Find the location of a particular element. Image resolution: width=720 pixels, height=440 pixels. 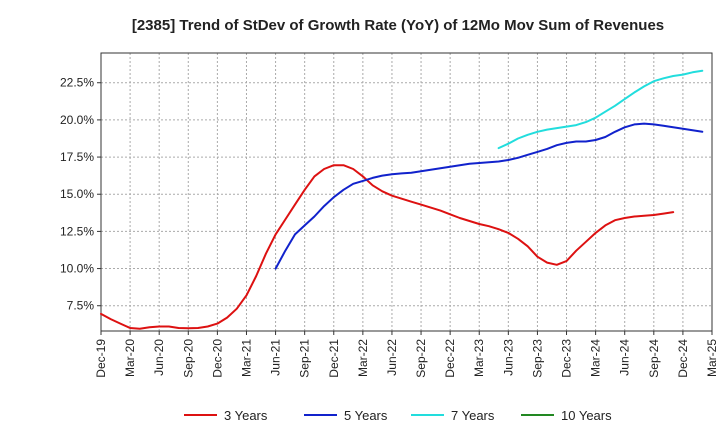

legend-label: 7 Years is located at coordinates (473, 415).